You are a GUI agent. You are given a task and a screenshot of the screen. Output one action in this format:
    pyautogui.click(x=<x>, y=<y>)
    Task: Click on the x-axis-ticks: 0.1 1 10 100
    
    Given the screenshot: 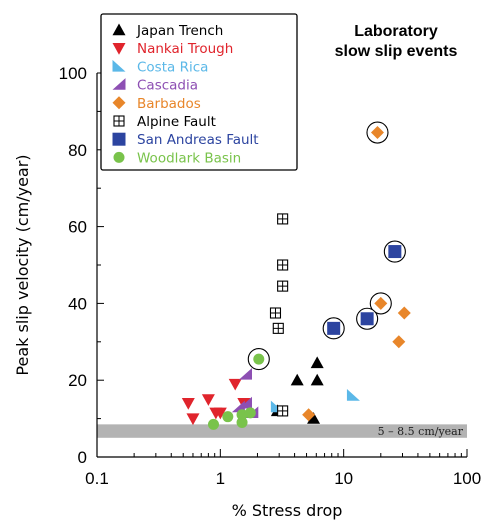 What is the action you would take?
    pyautogui.click(x=283, y=468)
    